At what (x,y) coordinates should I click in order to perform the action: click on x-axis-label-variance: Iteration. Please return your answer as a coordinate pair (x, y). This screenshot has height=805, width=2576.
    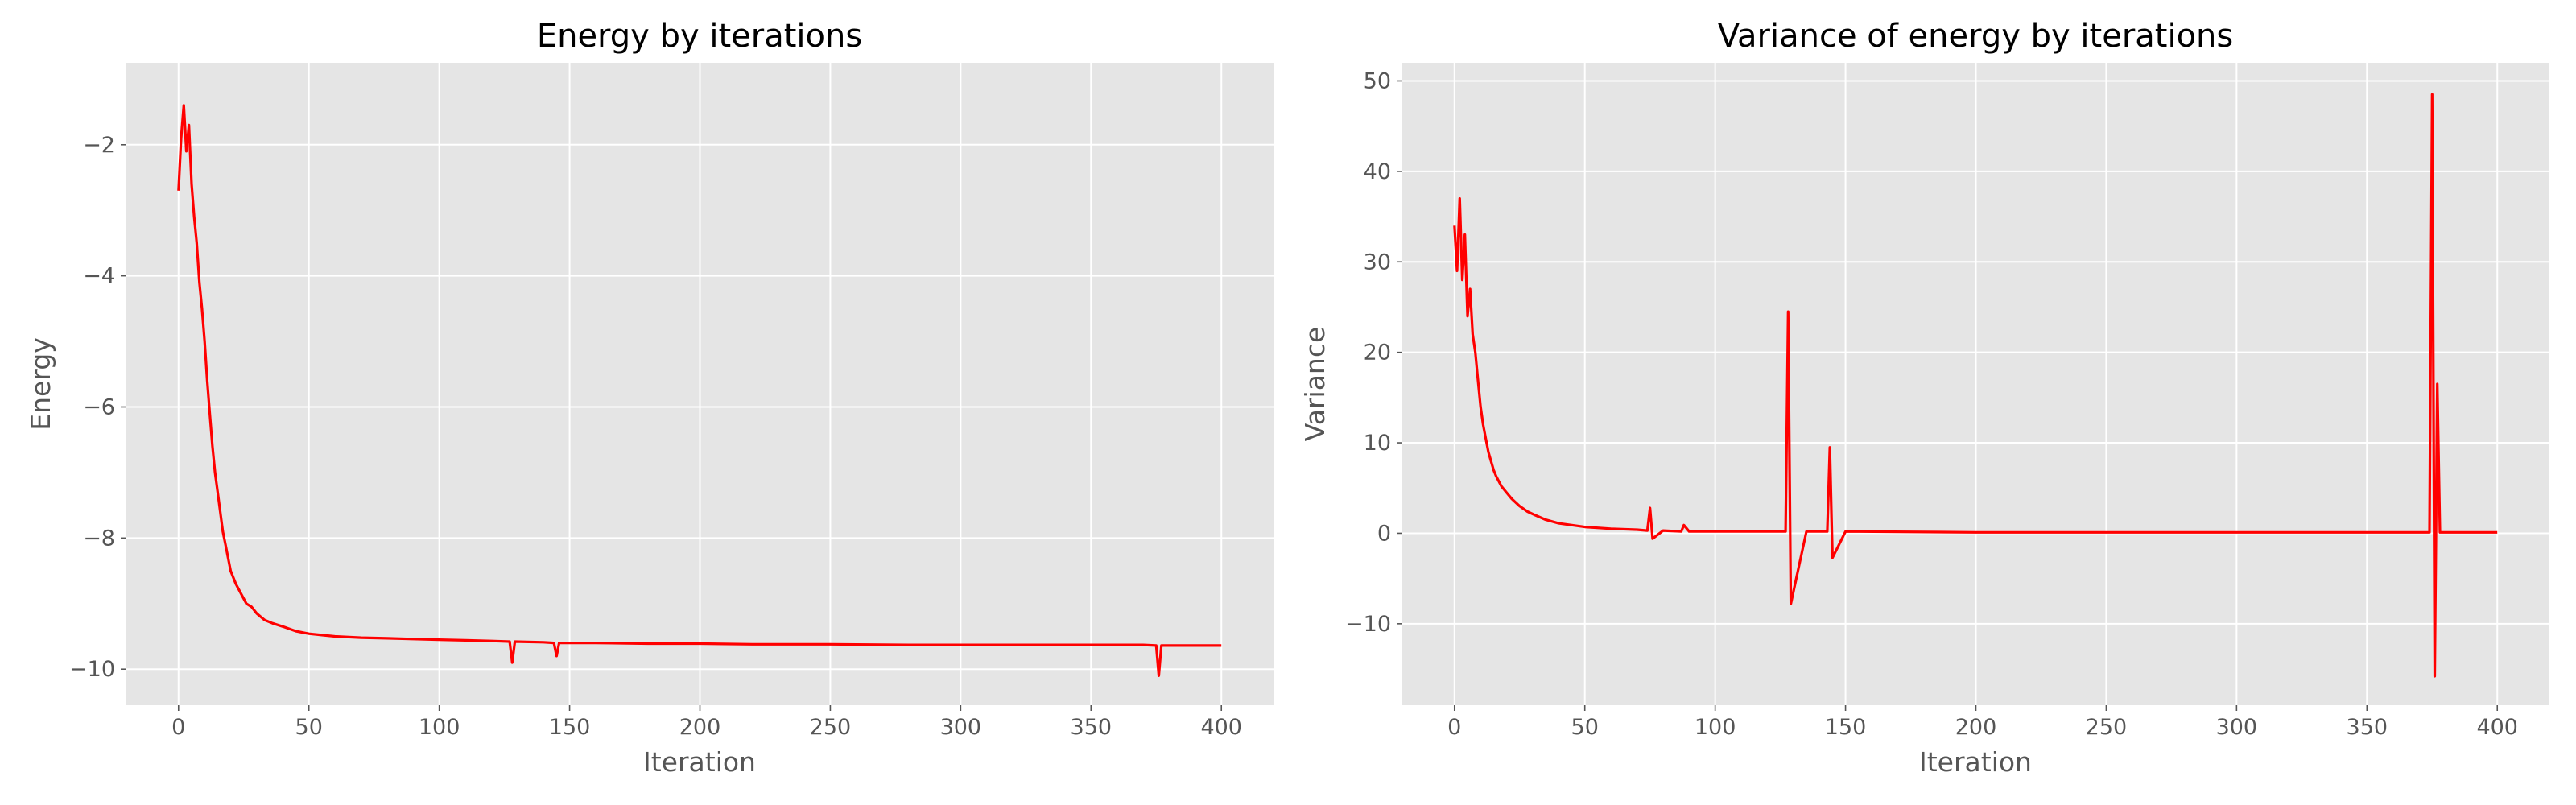
    Looking at the image, I should click on (1975, 762).